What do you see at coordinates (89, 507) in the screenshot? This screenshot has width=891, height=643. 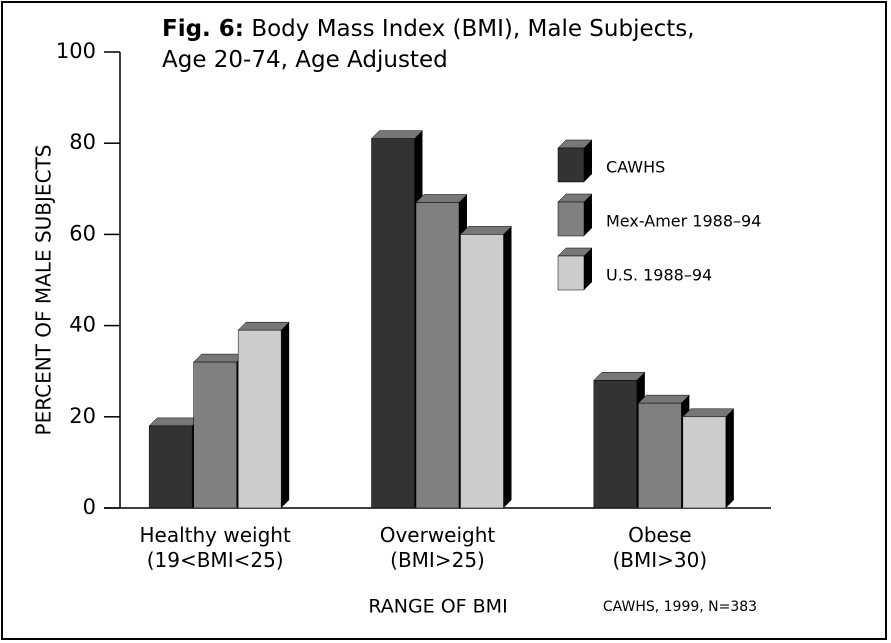 I see `y-tick-label: 0` at bounding box center [89, 507].